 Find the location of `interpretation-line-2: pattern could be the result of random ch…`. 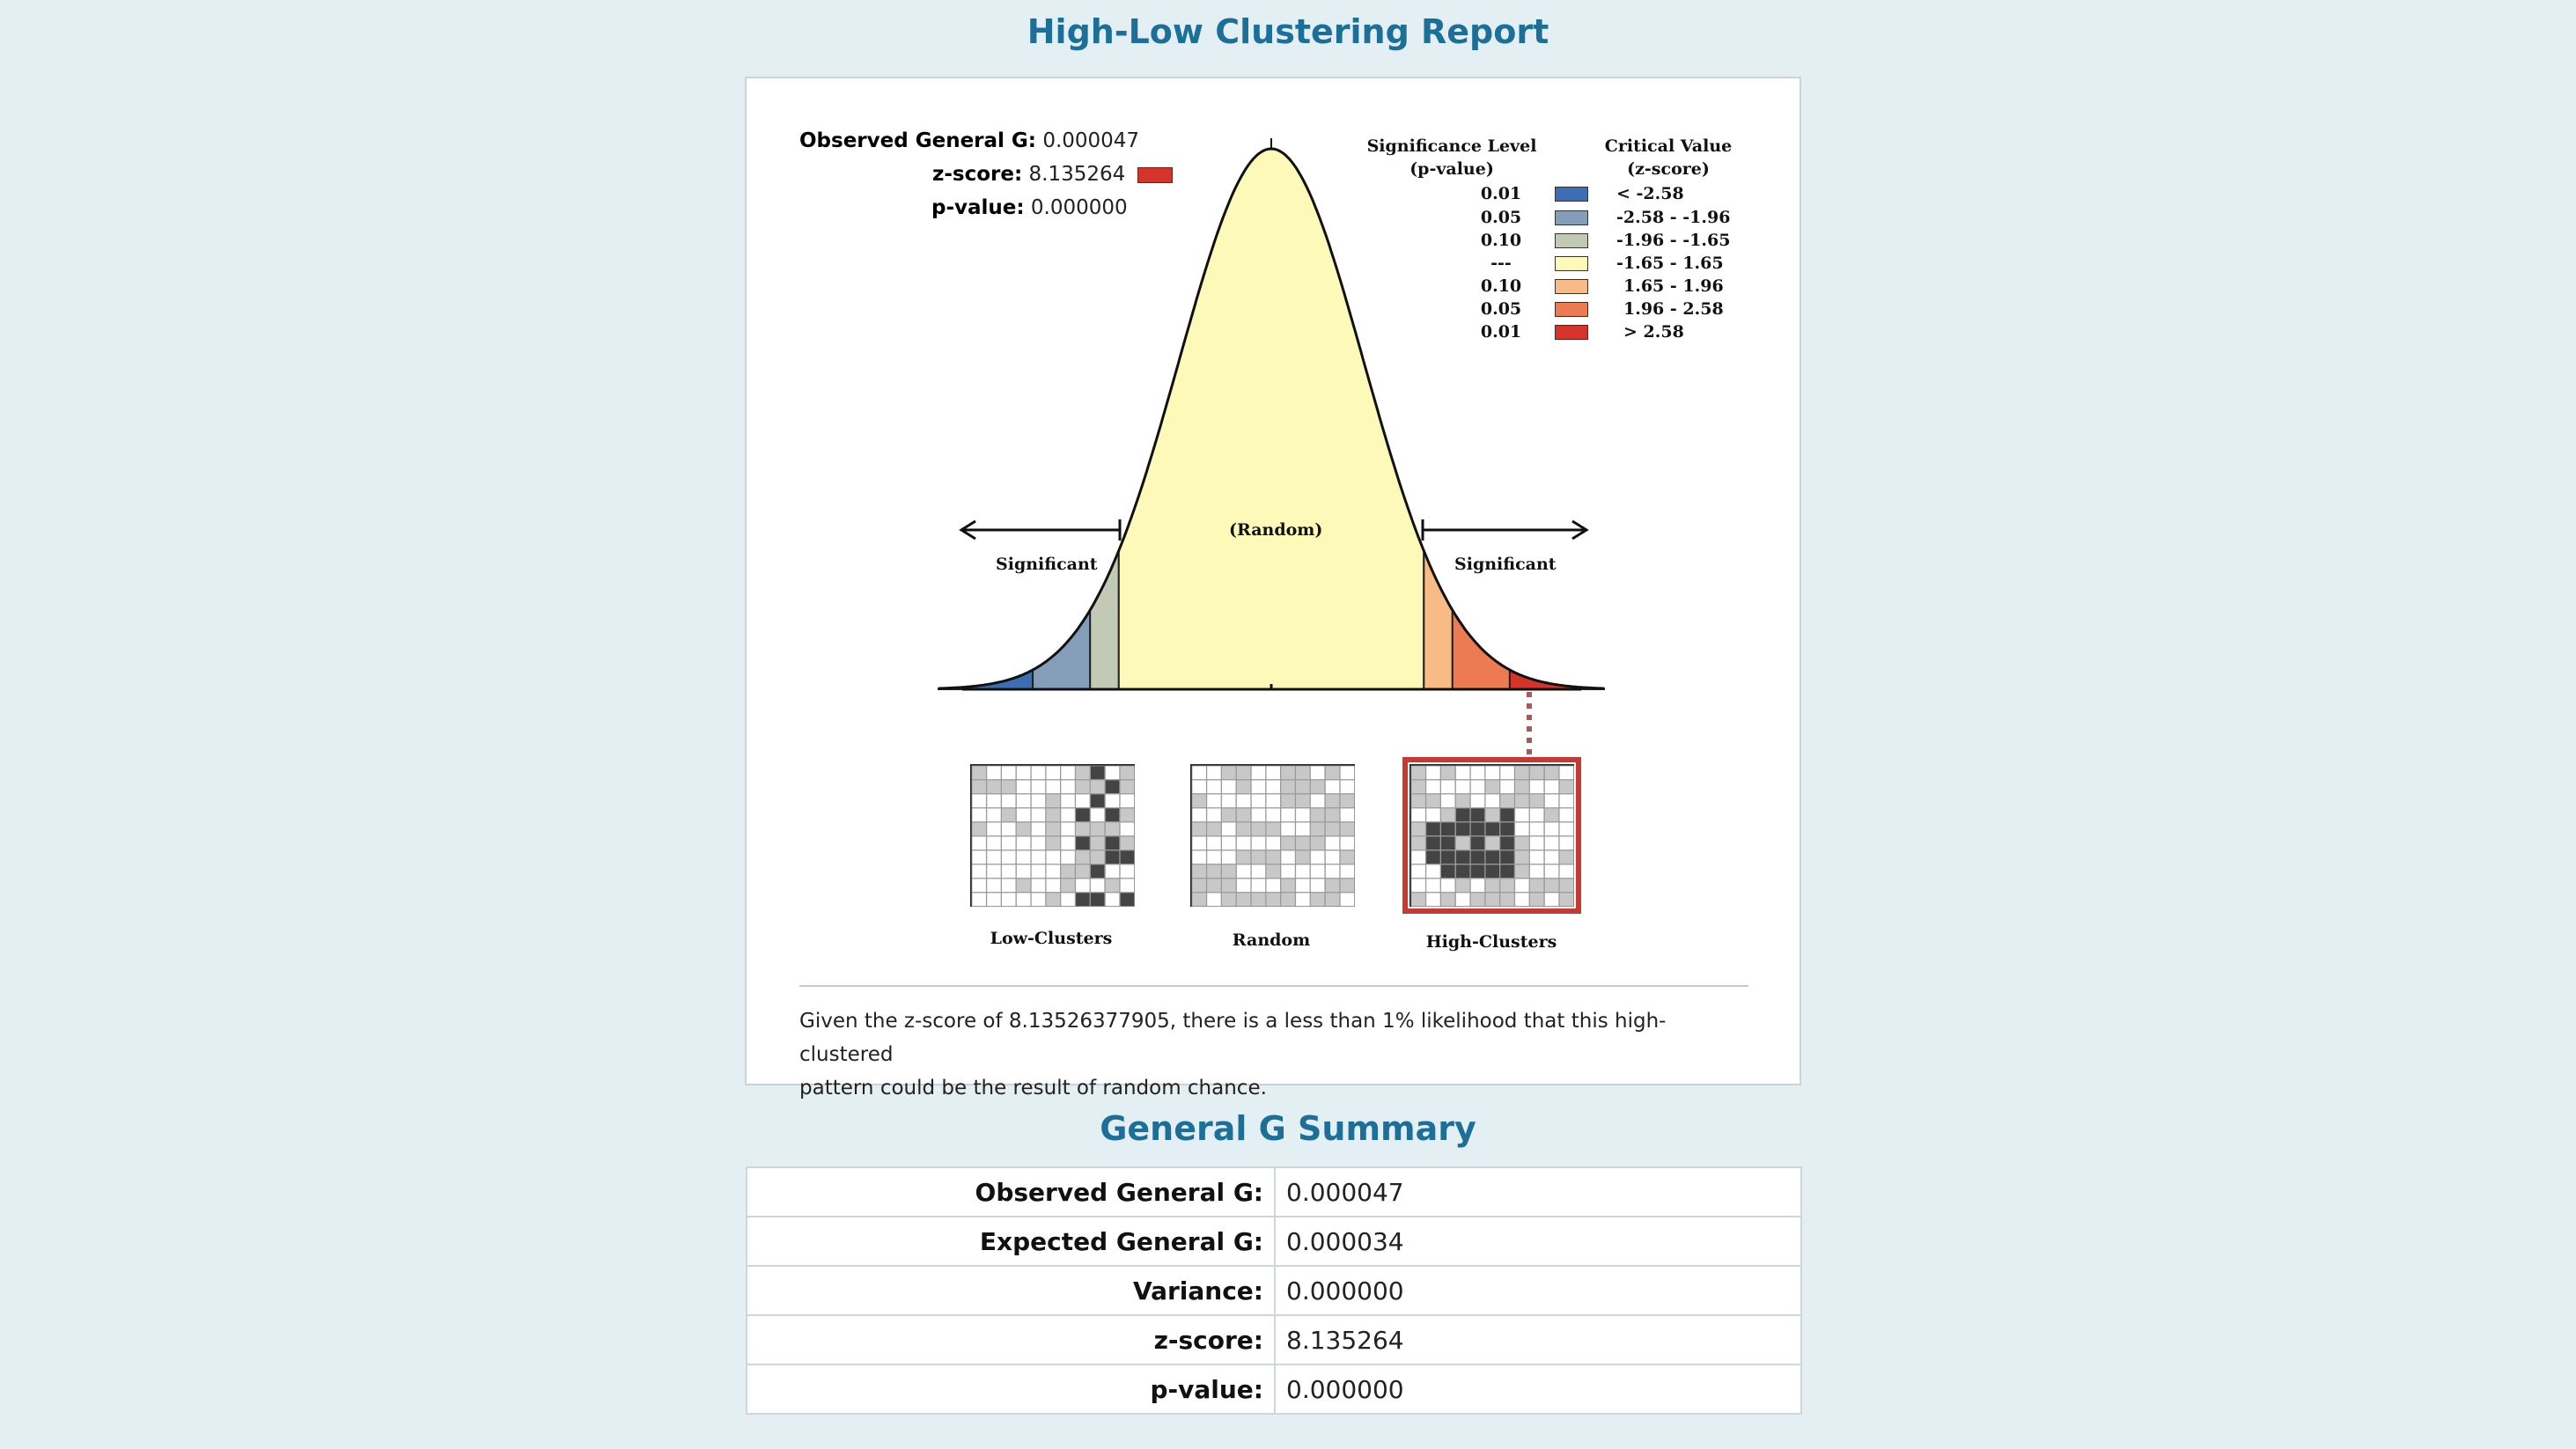

interpretation-line-2: pattern could be the result of random ch… is located at coordinates (1033, 1088).